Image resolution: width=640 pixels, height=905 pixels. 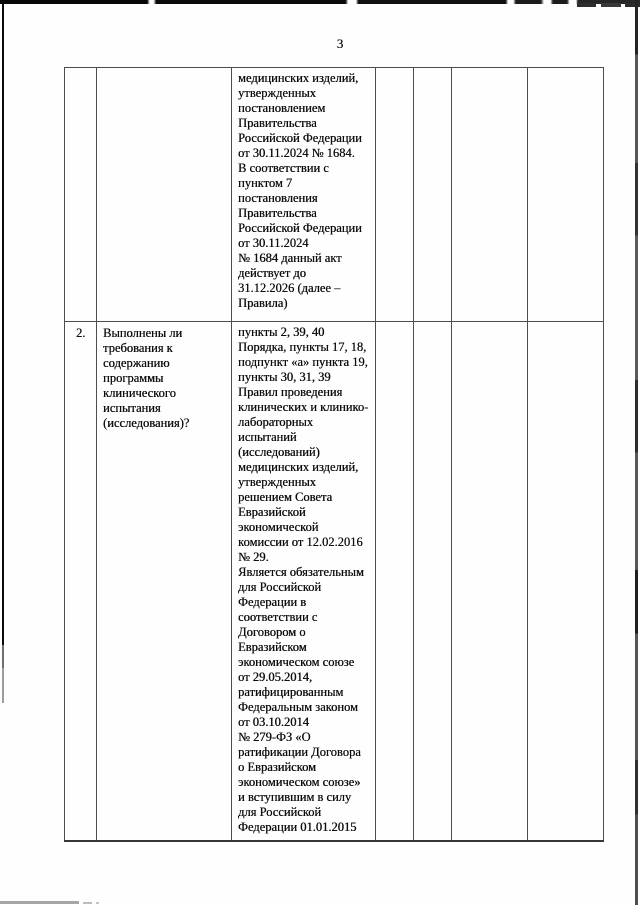 I want to click on cell-question, so click(x=164, y=194).